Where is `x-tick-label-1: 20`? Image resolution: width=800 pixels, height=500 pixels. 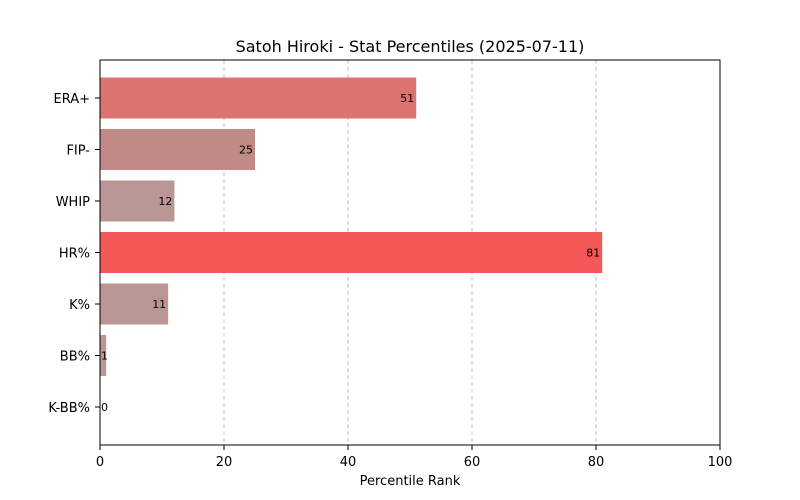
x-tick-label-1: 20 is located at coordinates (224, 462).